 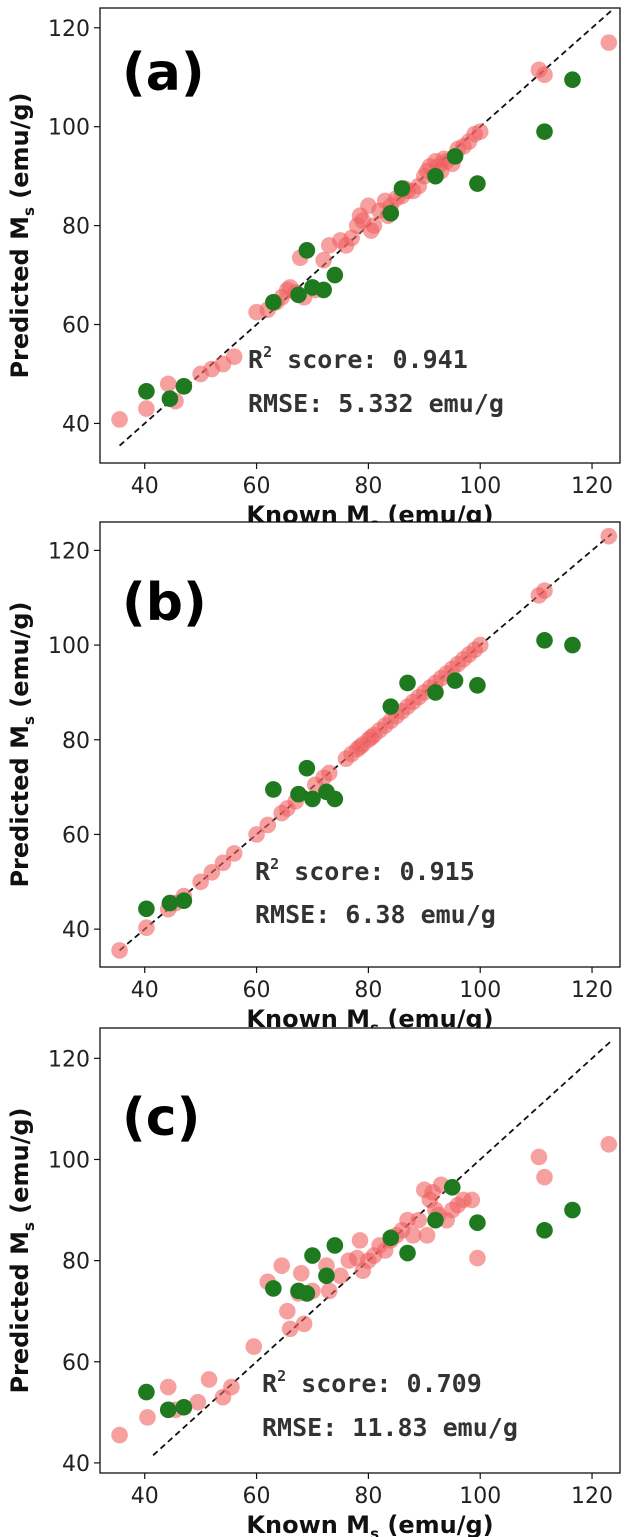 What do you see at coordinates (375, 914) in the screenshot?
I see `rmse-text: RMSE: 6.38 emu/g` at bounding box center [375, 914].